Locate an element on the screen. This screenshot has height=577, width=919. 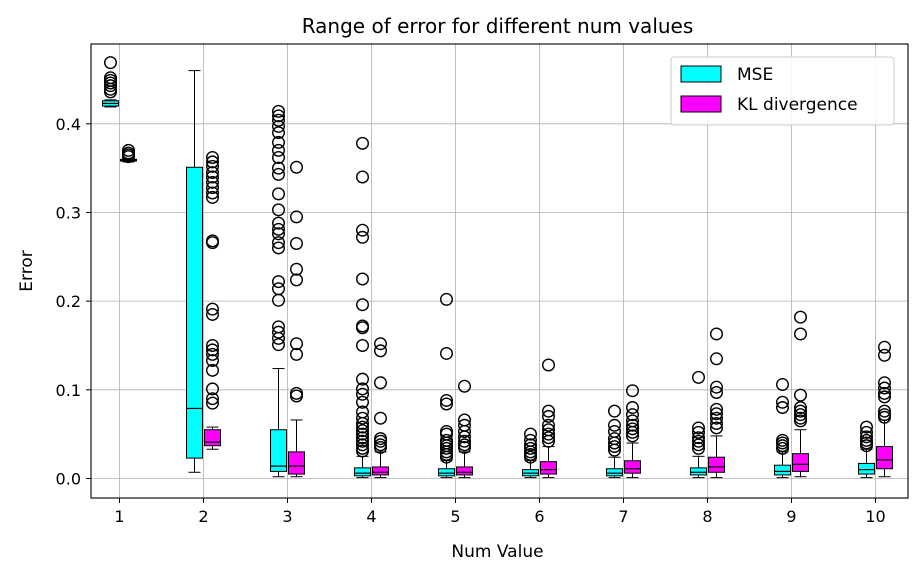
y-tick-label: 0.3 is located at coordinates (68, 212).